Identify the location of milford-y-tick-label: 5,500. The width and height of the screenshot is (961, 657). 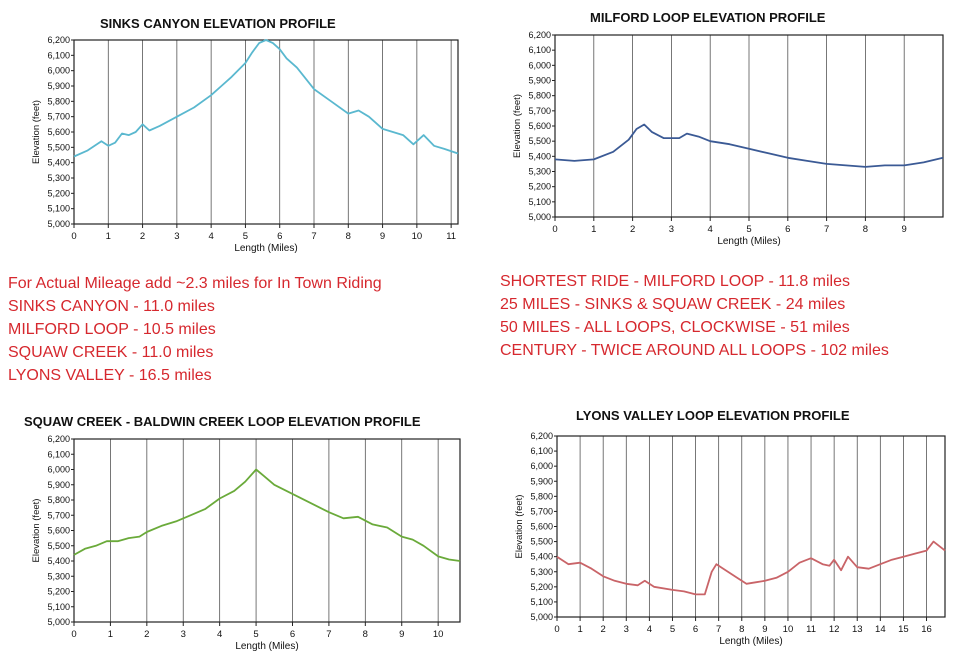
(539, 141).